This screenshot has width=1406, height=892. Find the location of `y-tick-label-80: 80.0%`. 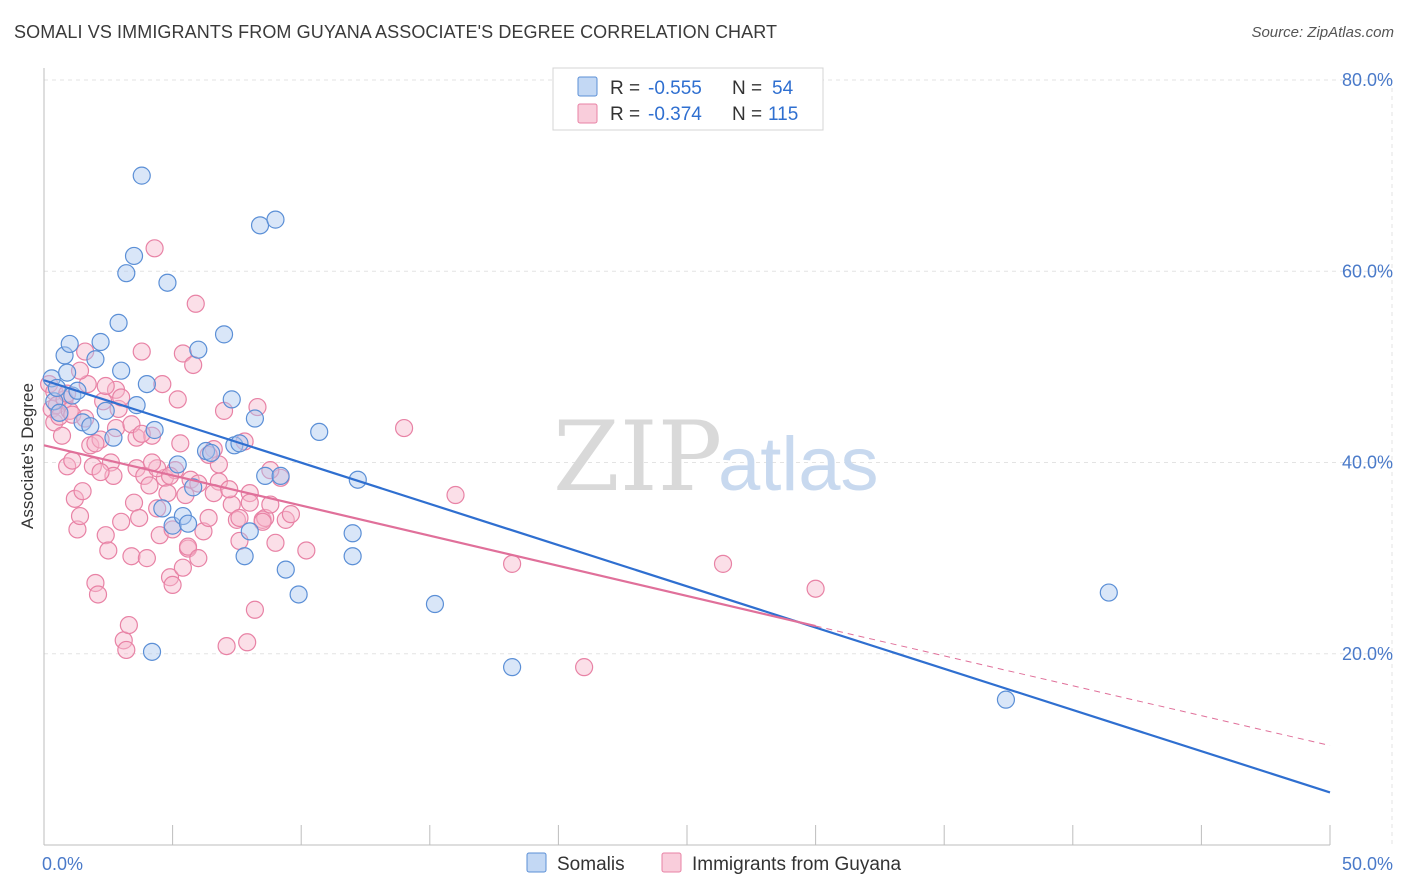

y-tick-label-80: 80.0% is located at coordinates (1367, 80).